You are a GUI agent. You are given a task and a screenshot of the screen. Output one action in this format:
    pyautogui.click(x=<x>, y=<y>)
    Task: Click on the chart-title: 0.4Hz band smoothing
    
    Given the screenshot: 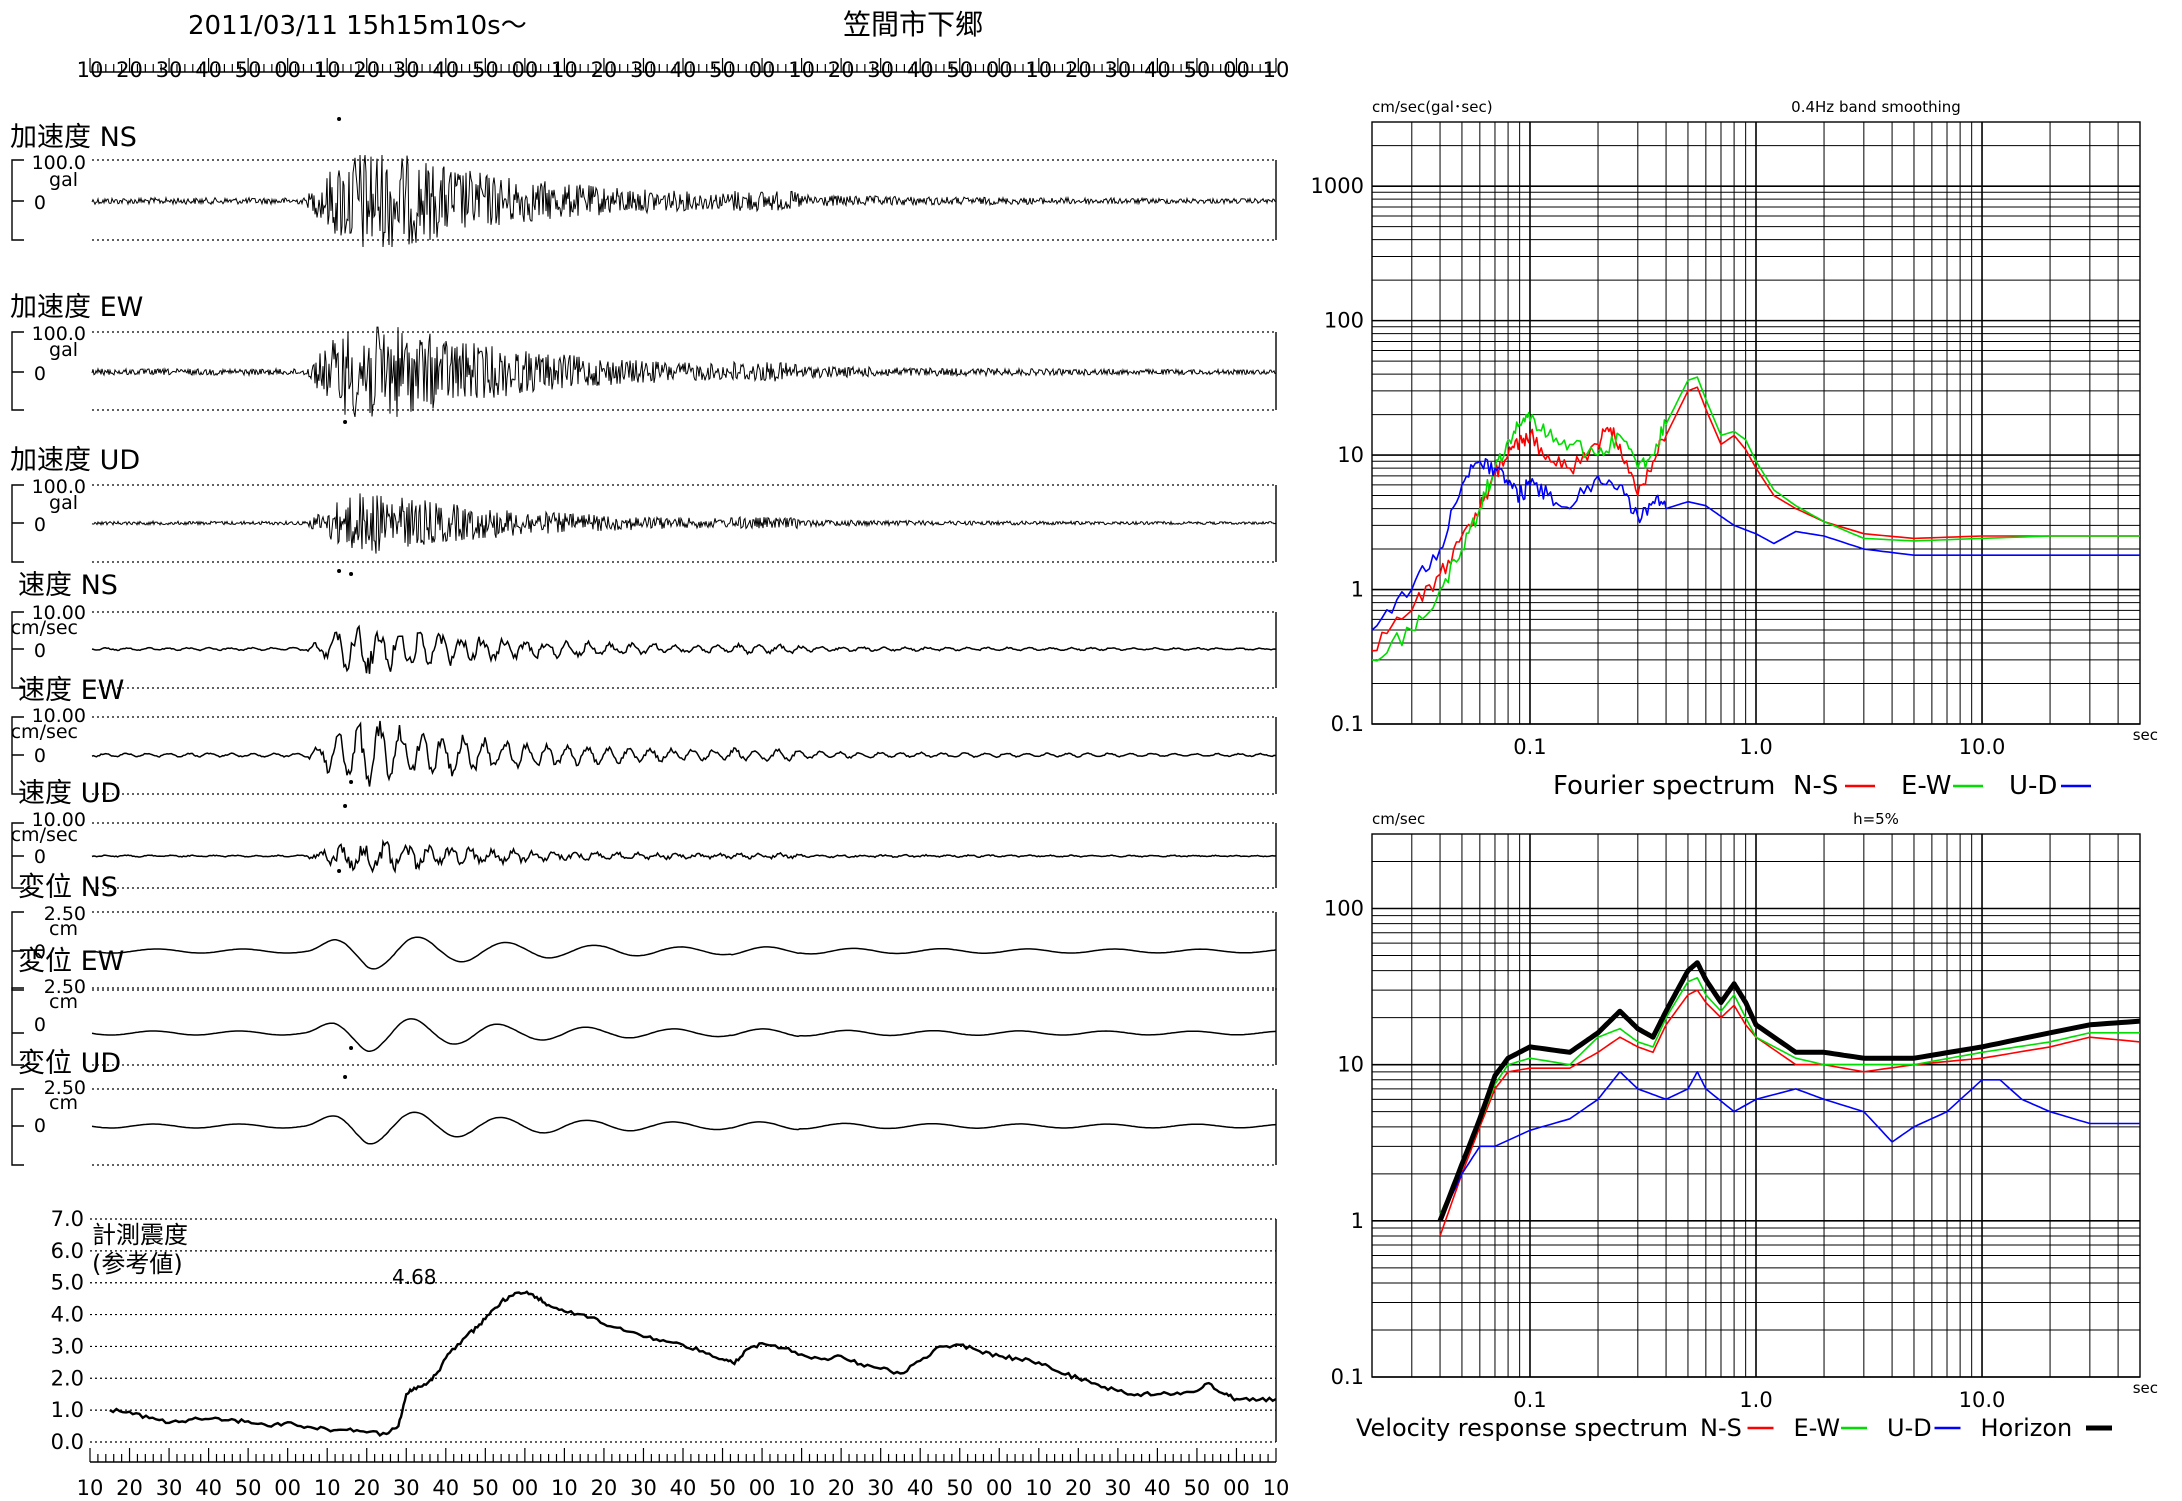 What is the action you would take?
    pyautogui.click(x=1876, y=107)
    